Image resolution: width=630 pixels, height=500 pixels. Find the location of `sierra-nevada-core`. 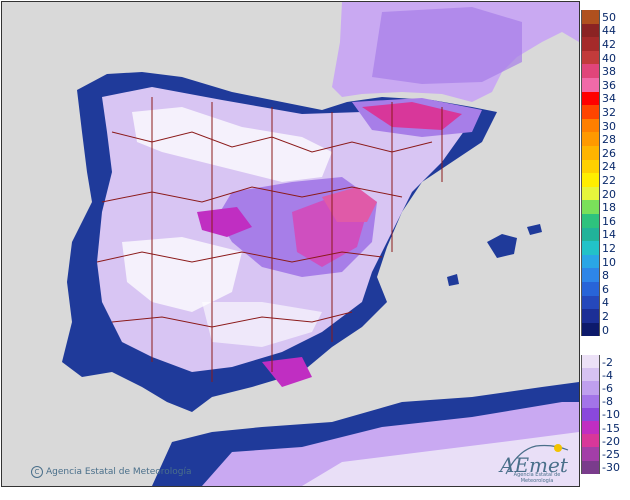

sierra-nevada-core is located at coordinates (287, 372).